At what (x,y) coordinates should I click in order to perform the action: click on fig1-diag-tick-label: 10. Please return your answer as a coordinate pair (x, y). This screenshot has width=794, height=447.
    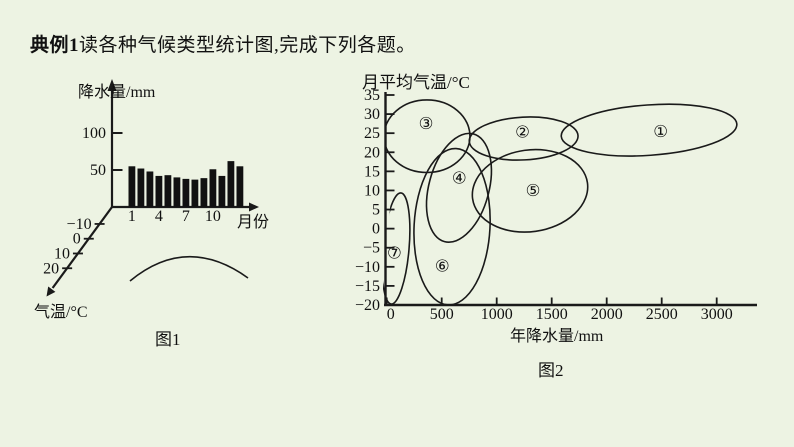
    Looking at the image, I should click on (62, 253).